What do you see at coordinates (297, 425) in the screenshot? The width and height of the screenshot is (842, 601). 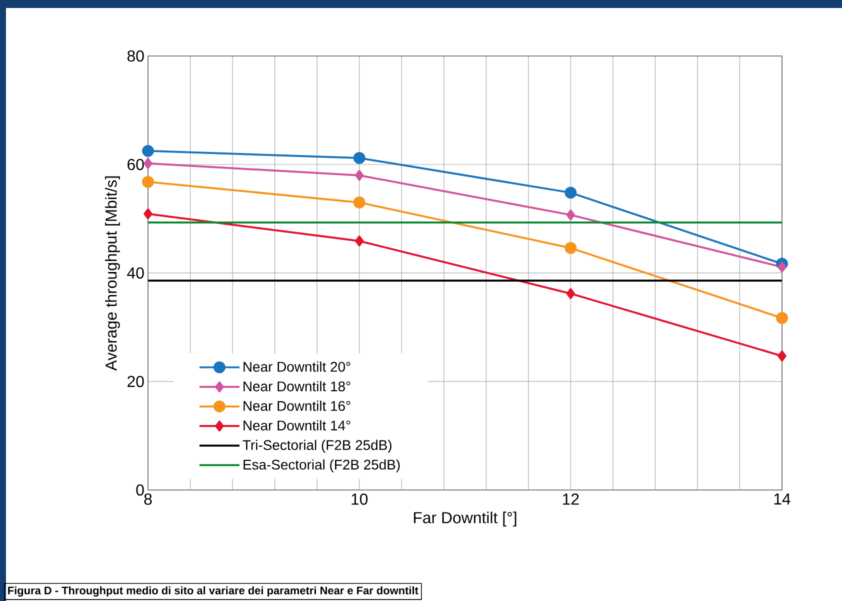 I see `legend-label: Near Downtilt 14°` at bounding box center [297, 425].